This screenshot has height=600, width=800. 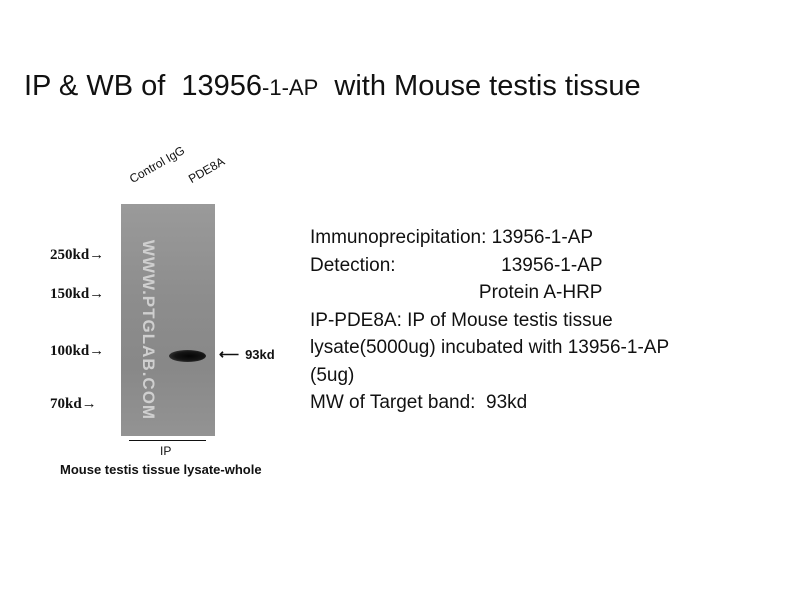 I want to click on info-line-ip-description: IP-PDE8A: IP of Mouse testis tissue, so click(x=461, y=320).